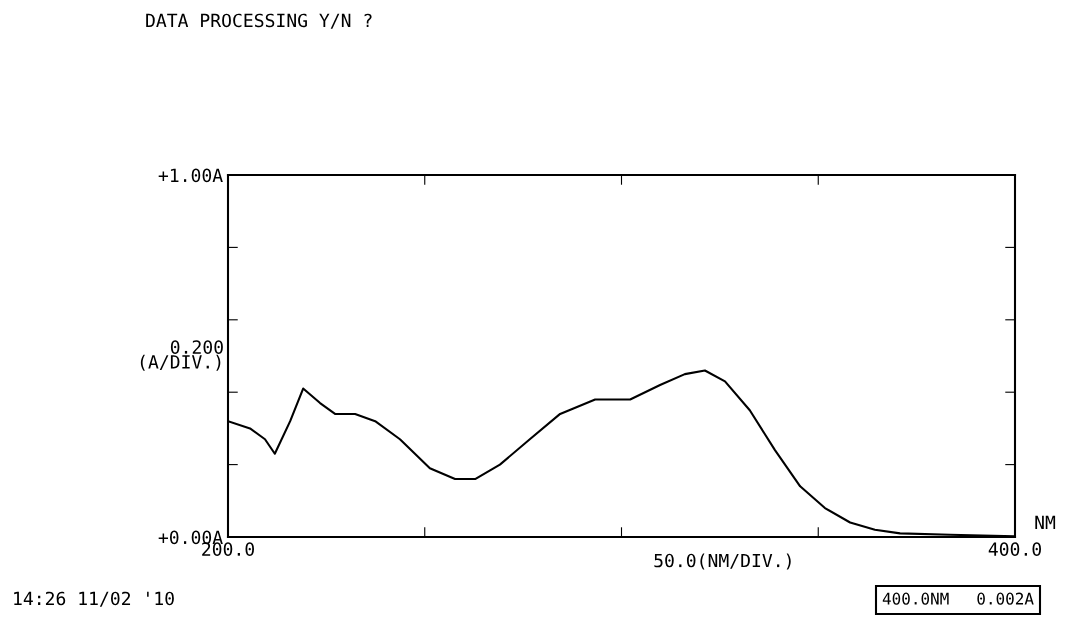  Describe the element at coordinates (915, 598) in the screenshot. I see `text: 400.0NM` at that location.